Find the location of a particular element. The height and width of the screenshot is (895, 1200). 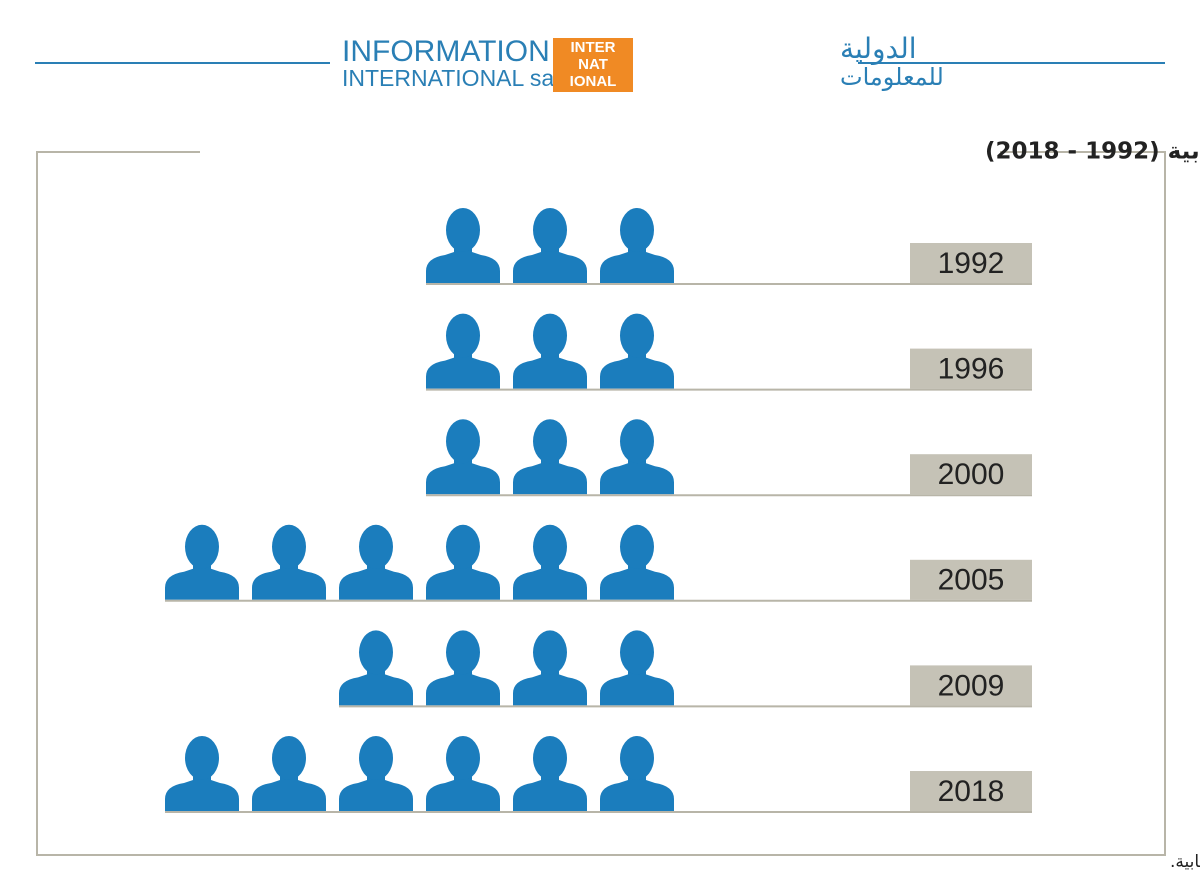

logo-text: INFORMATION is located at coordinates (446, 51).